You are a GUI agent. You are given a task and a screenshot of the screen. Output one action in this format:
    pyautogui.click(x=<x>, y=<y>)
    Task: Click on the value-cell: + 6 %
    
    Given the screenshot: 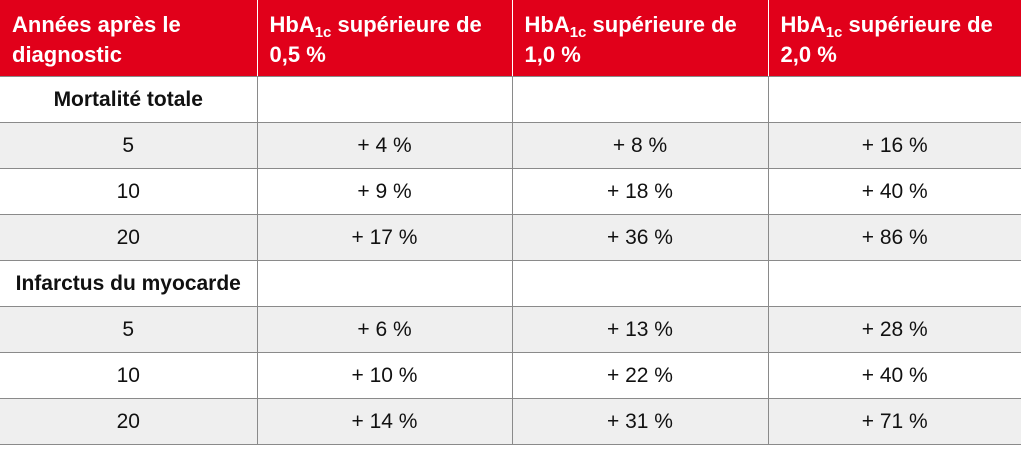 What is the action you would take?
    pyautogui.click(x=384, y=329)
    